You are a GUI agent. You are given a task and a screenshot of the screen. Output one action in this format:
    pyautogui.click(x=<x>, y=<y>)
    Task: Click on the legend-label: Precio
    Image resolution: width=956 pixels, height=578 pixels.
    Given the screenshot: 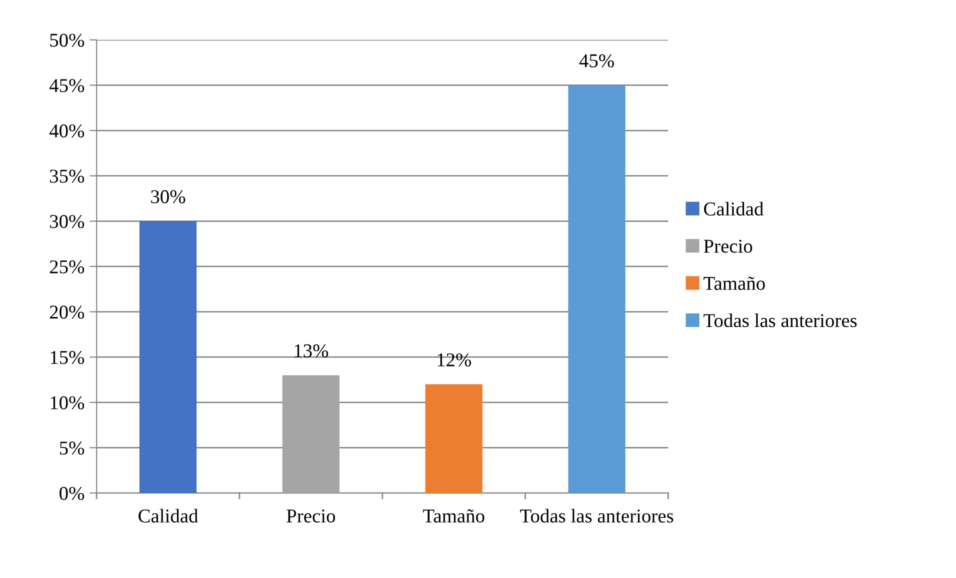 What is the action you would take?
    pyautogui.click(x=728, y=246)
    